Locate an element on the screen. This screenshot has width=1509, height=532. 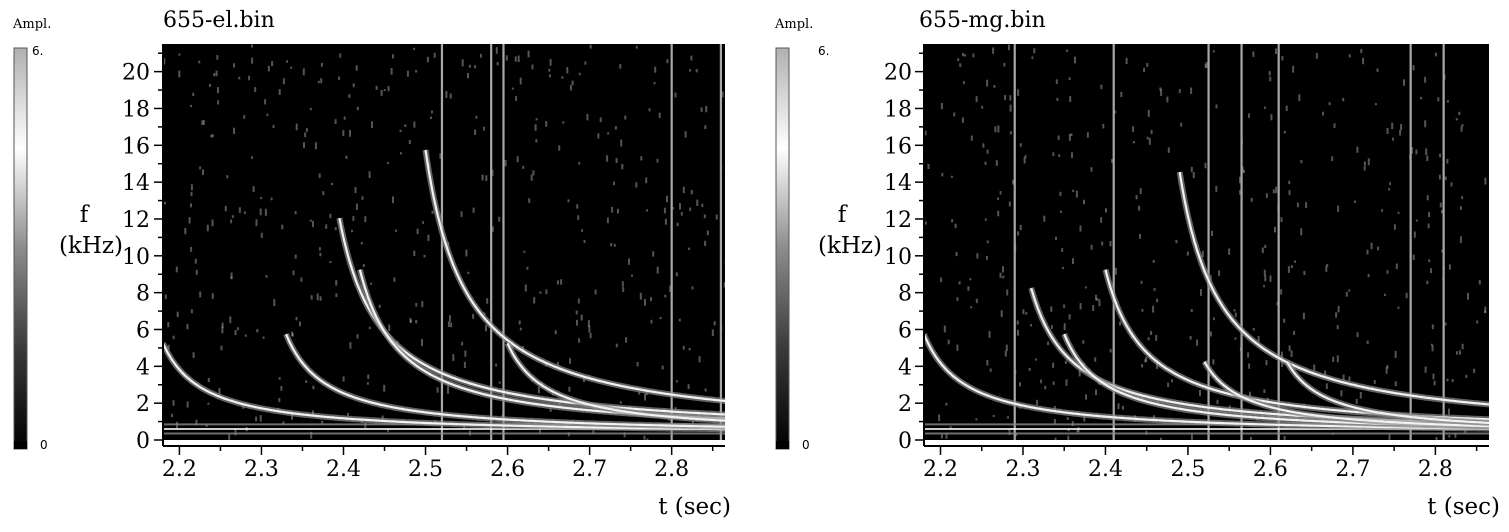
y-tick-label: 4 is located at coordinates (905, 367).